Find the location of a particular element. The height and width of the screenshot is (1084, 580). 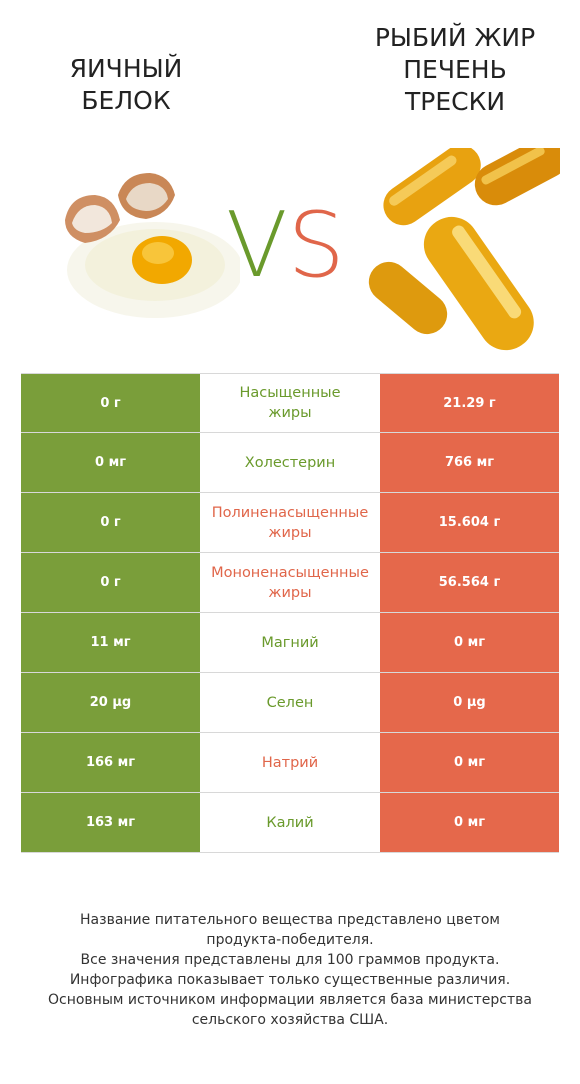

nutrient-label: Холестерин is located at coordinates (290, 462).